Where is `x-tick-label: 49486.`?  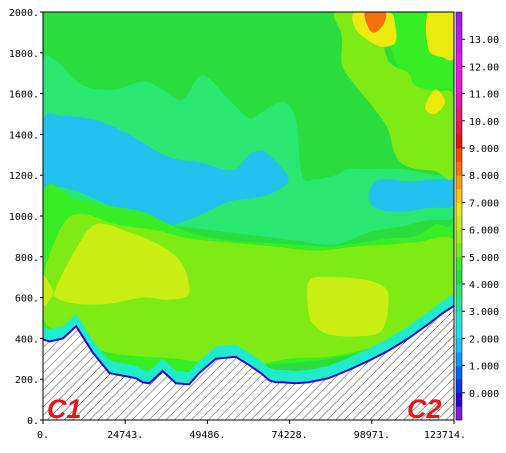
x-tick-label: 49486. is located at coordinates (207, 435).